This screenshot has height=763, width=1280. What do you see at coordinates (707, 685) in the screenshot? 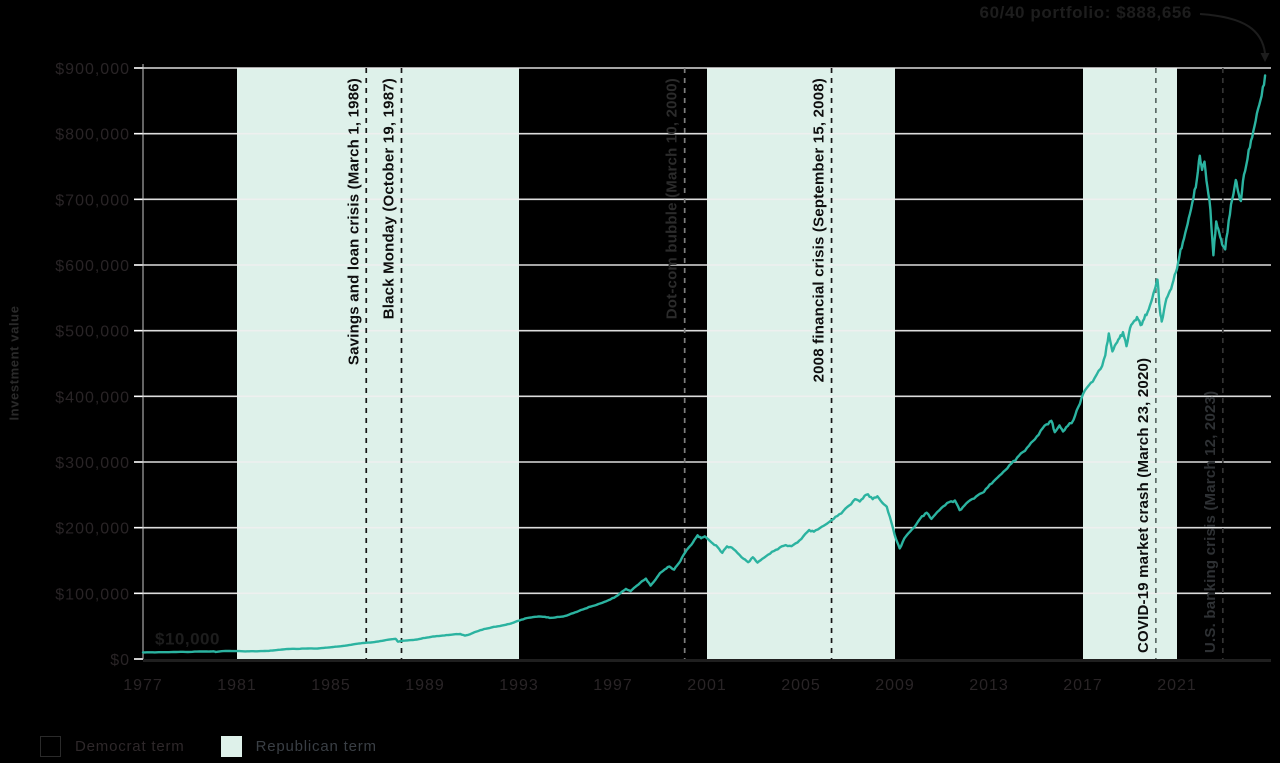
I see `x-tick-label: 2001` at bounding box center [707, 685].